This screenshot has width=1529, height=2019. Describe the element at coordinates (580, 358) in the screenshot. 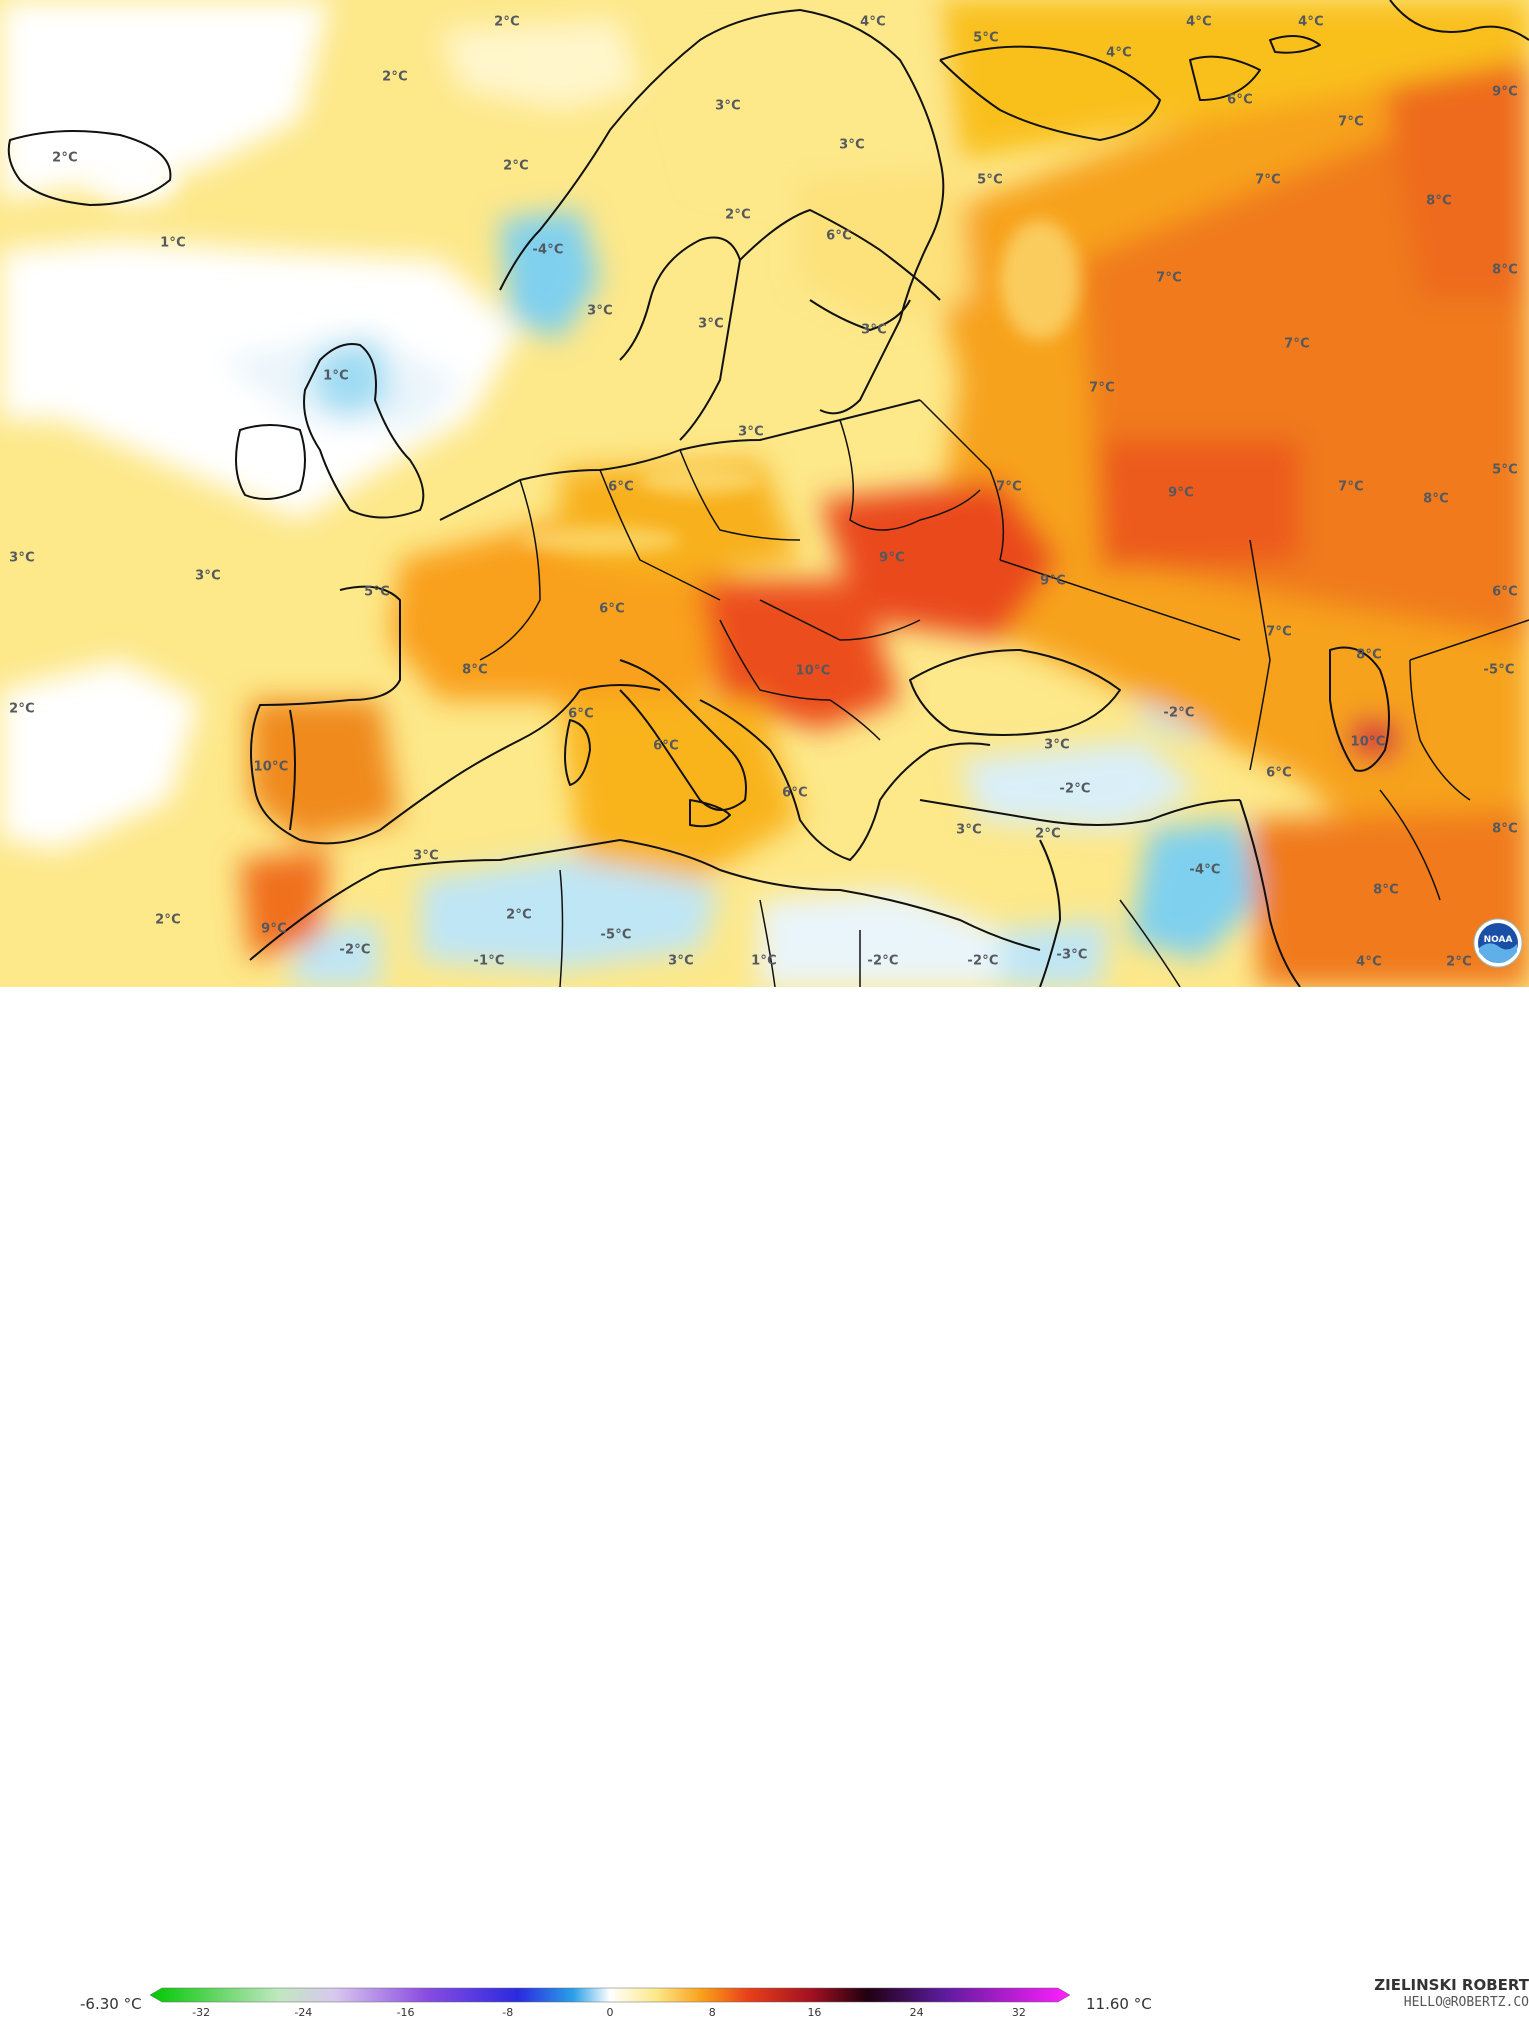

I see `texture-overlay` at that location.